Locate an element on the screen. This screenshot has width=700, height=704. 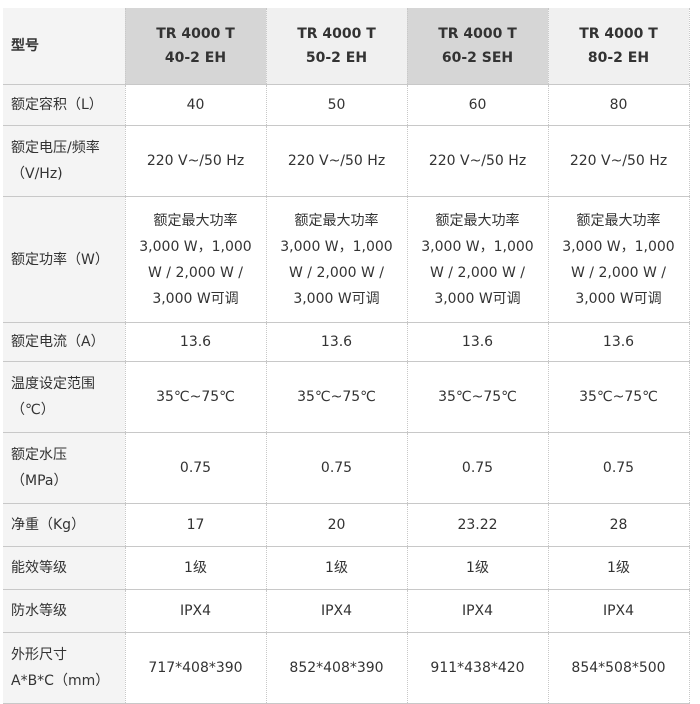
spec-cell: 40 is located at coordinates (196, 105).